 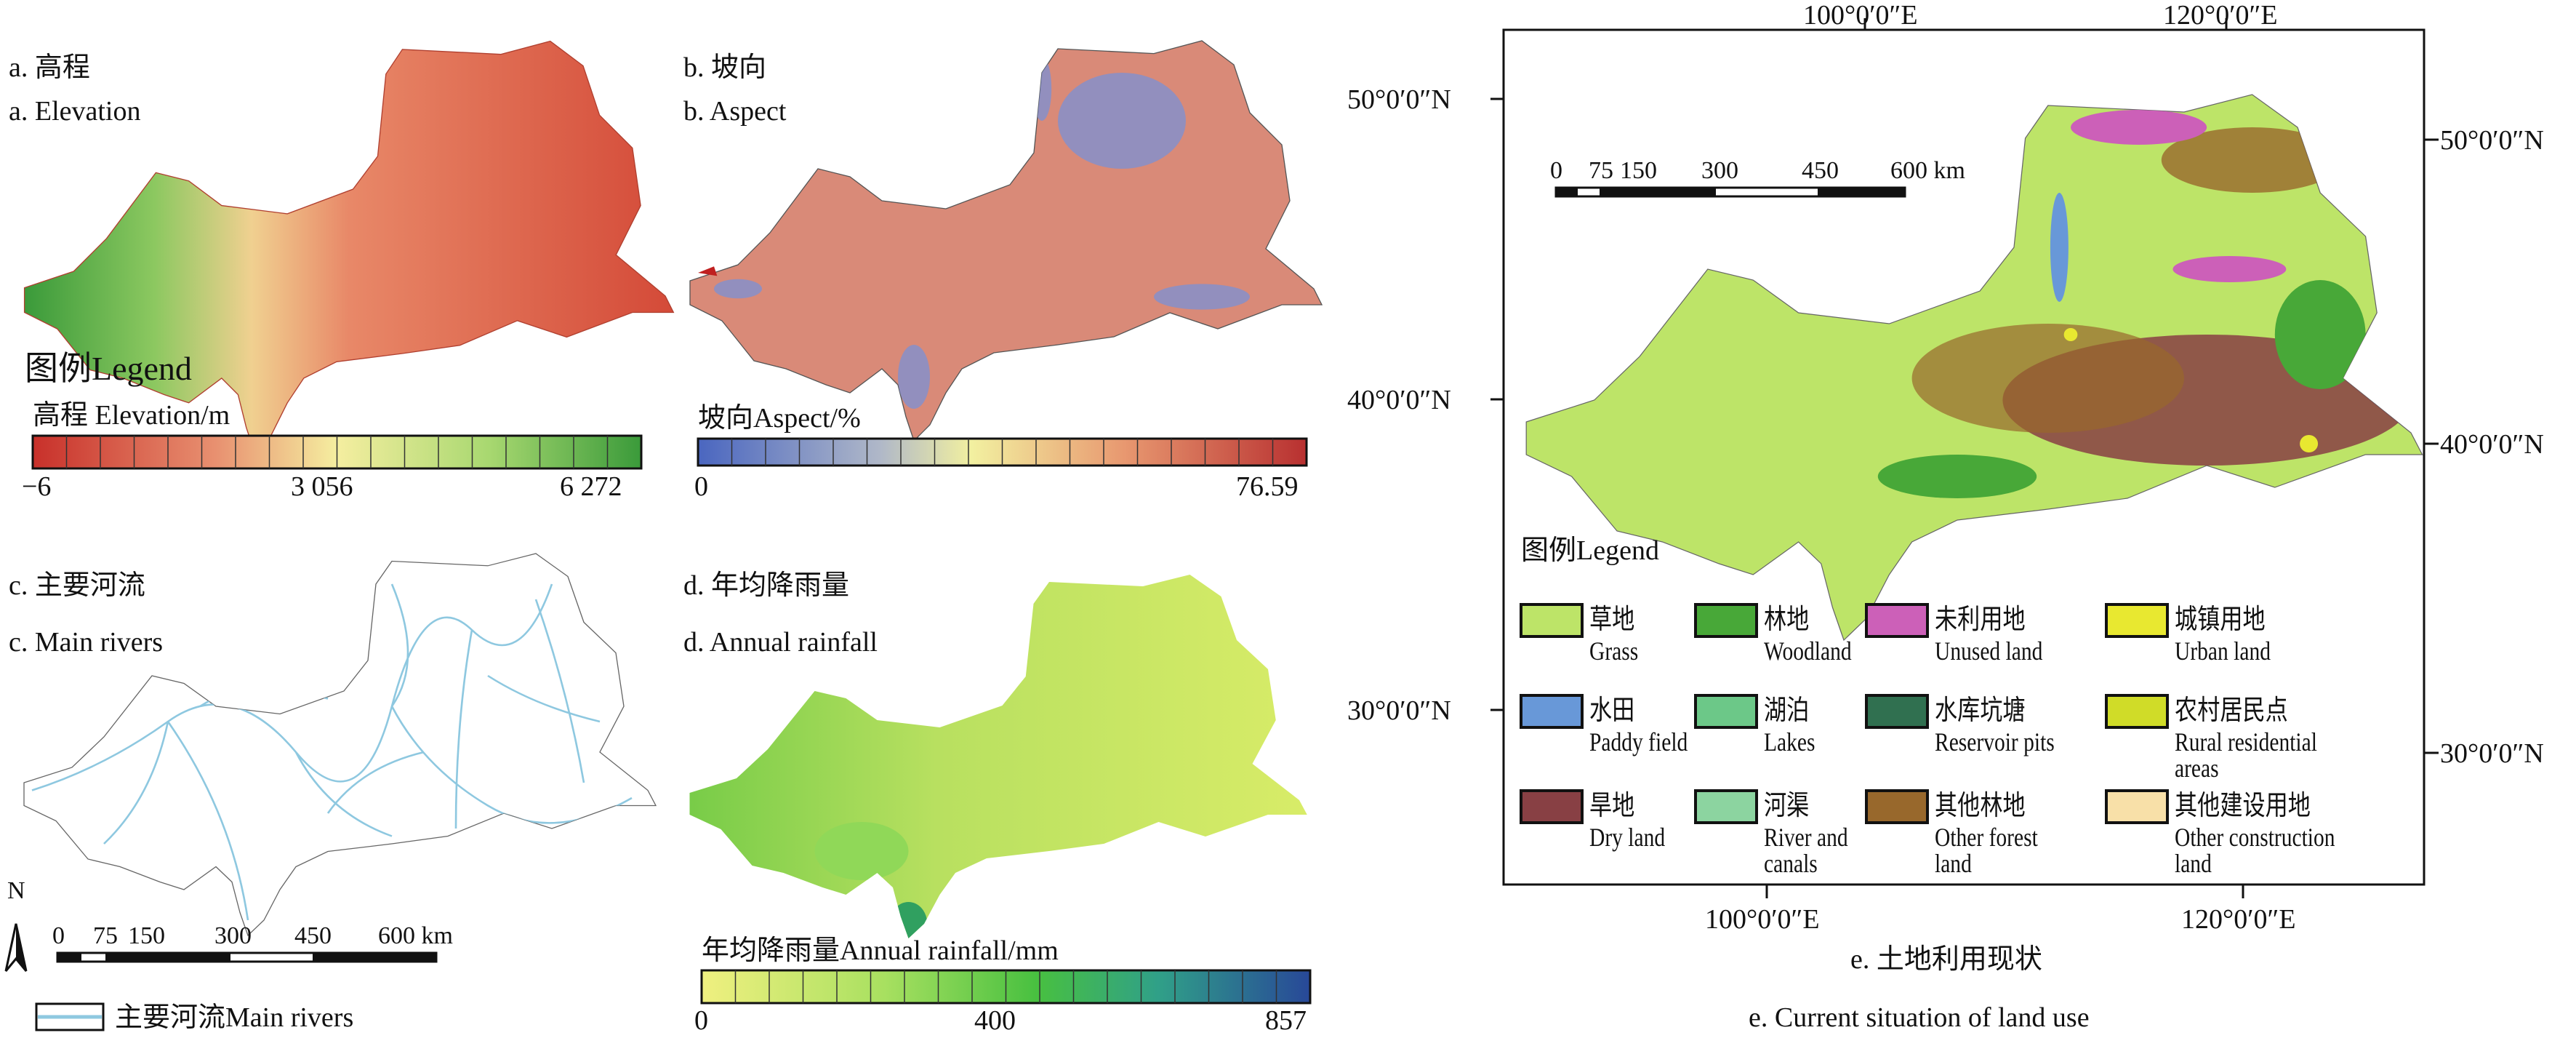 I want to click on north-label: N, so click(x=16, y=890).